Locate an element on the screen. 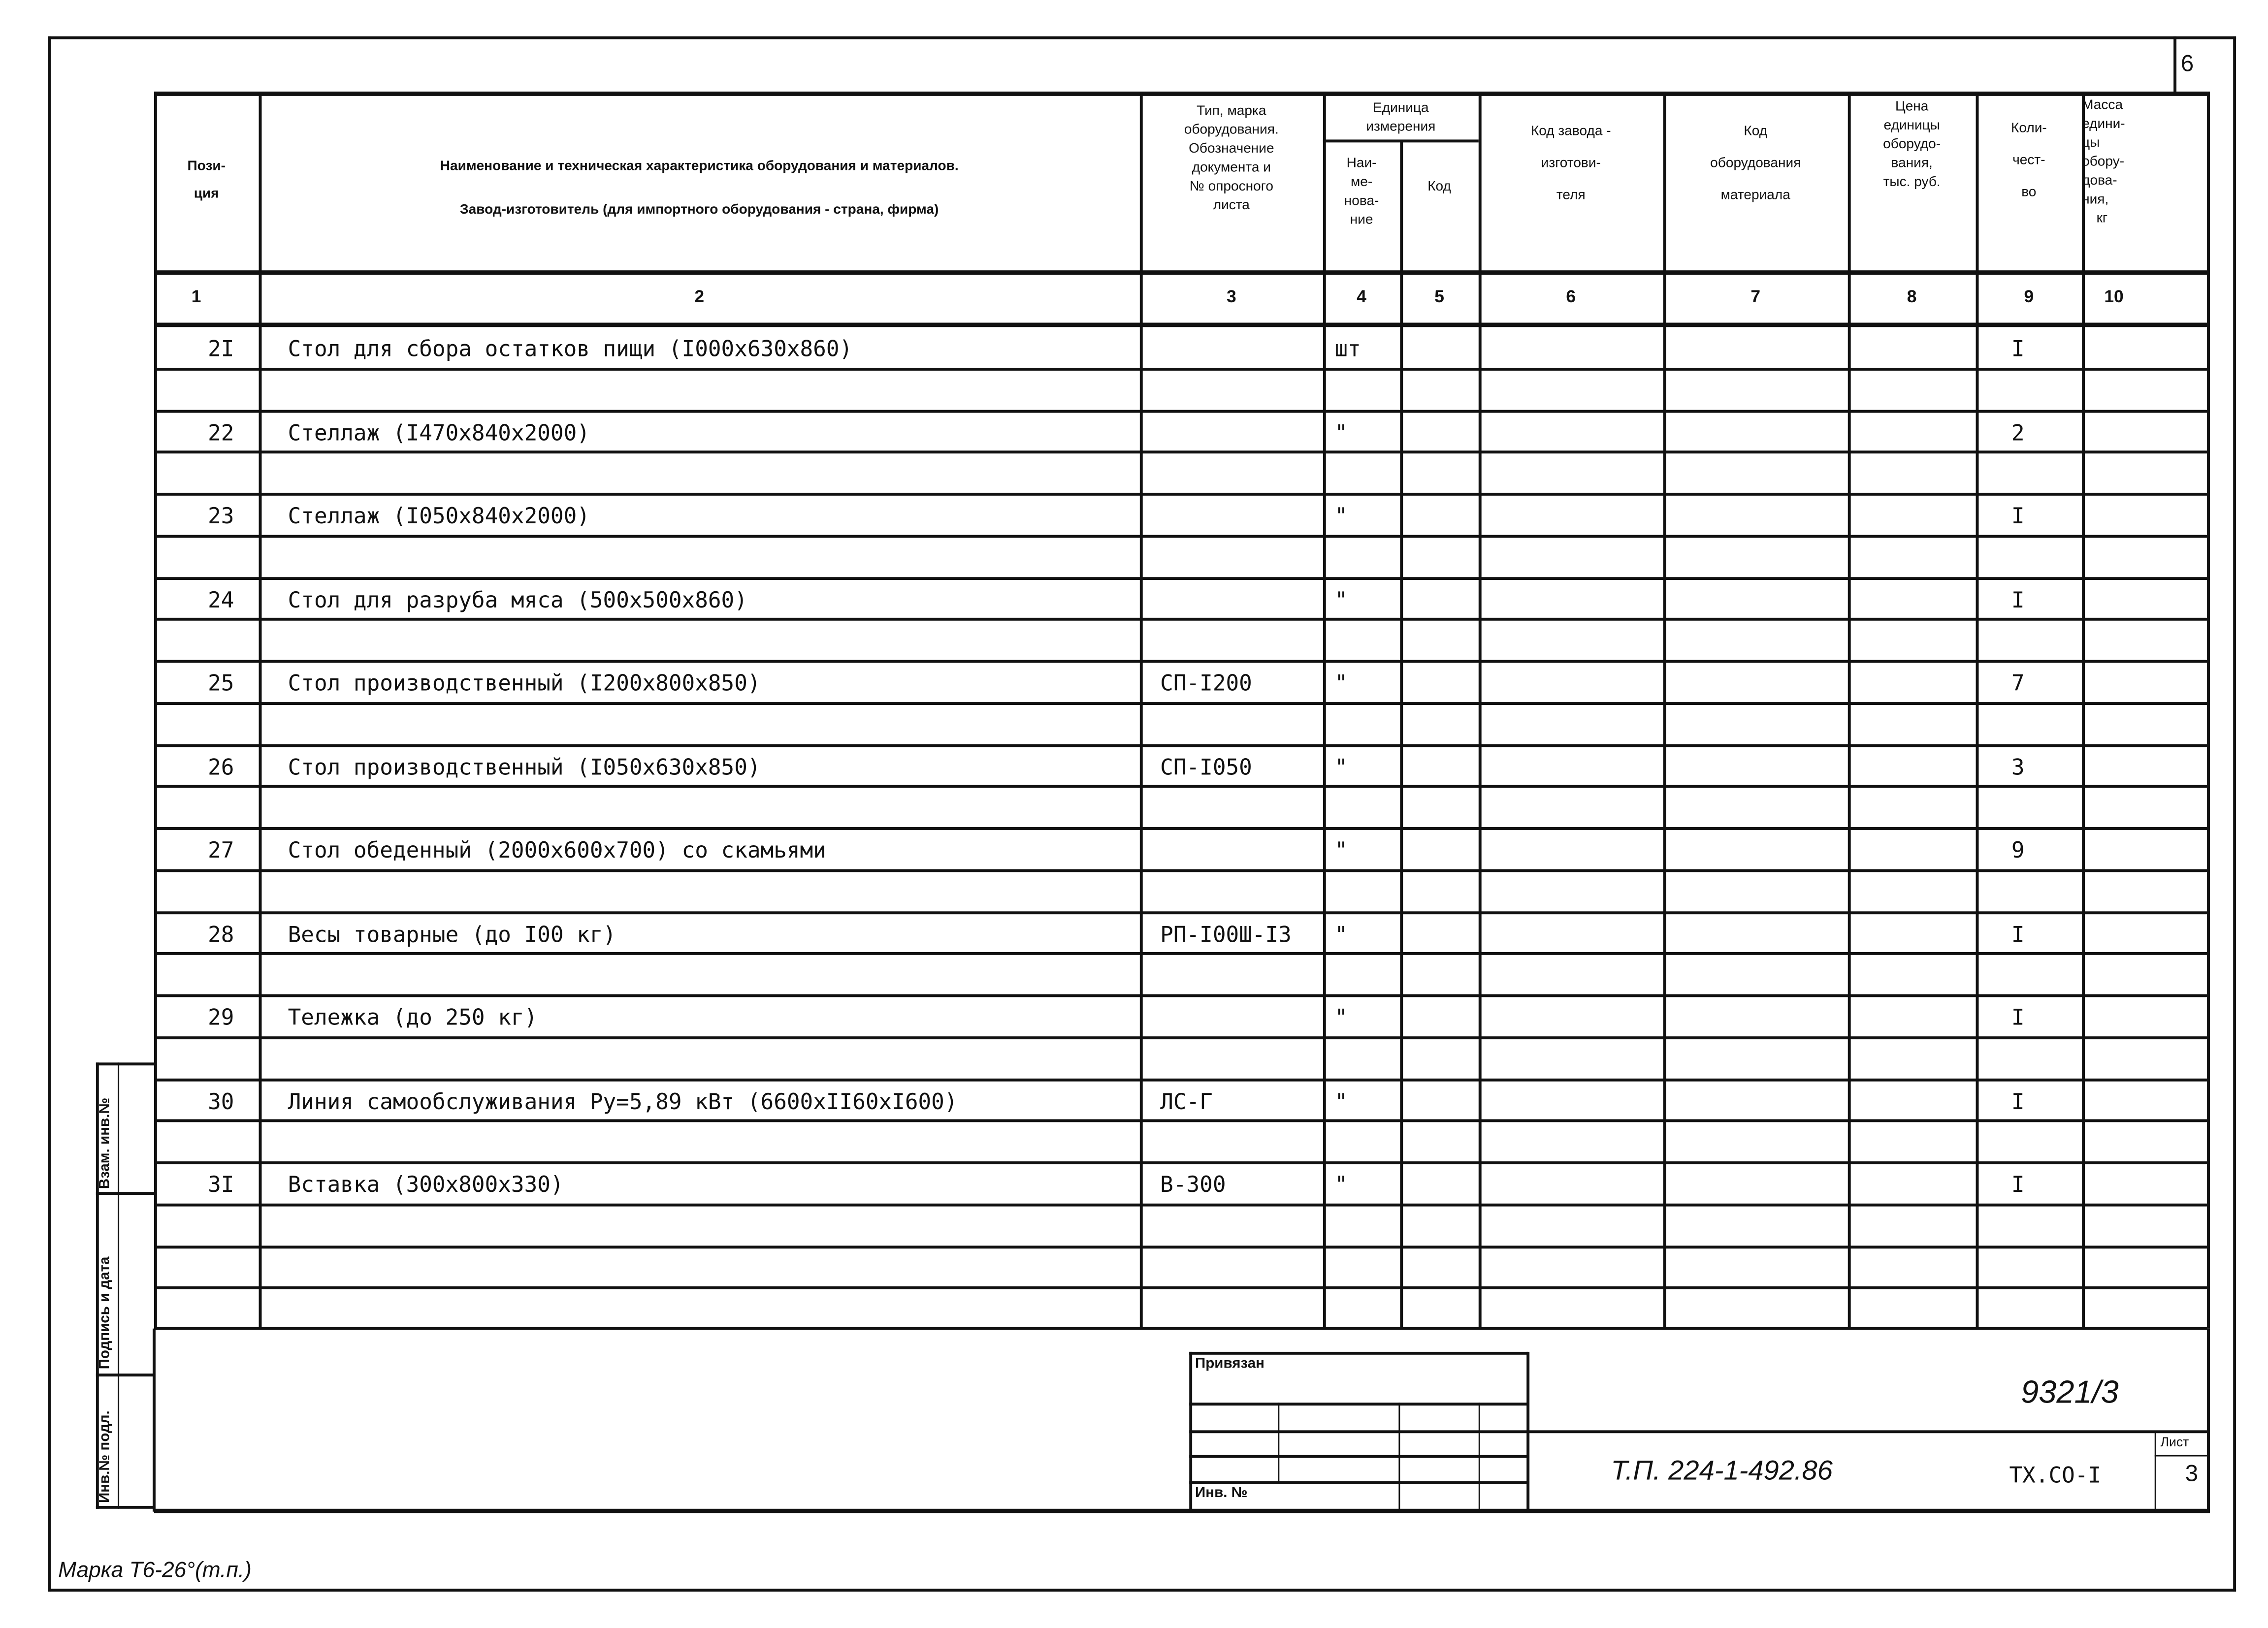 The height and width of the screenshot is (1628, 2268). header-mass: Масса едини-цы обору-дова-ния, кг is located at coordinates (2103, 162).